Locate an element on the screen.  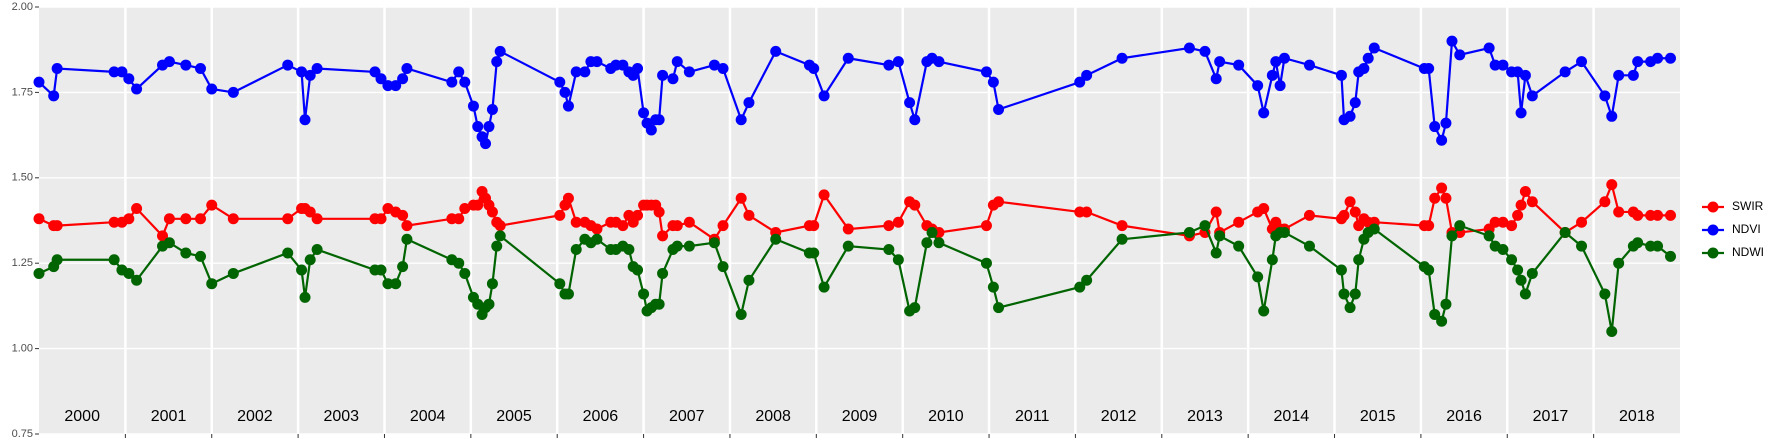
y-tick-label: 1.75 is located at coordinates (22, 92).